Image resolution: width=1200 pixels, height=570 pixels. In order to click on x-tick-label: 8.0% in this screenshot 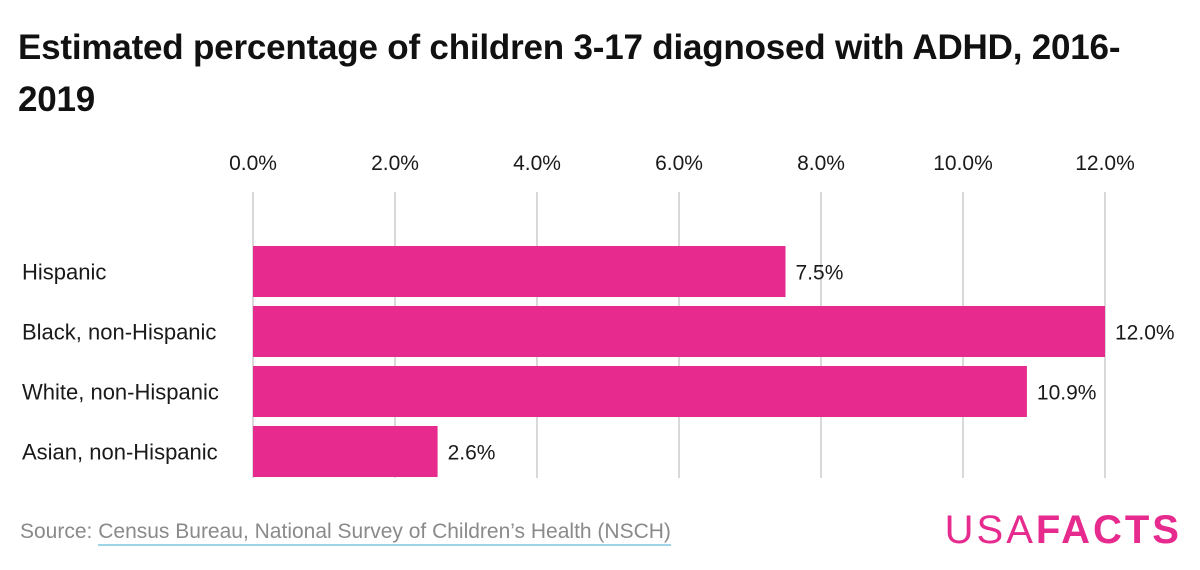, I will do `click(821, 163)`.